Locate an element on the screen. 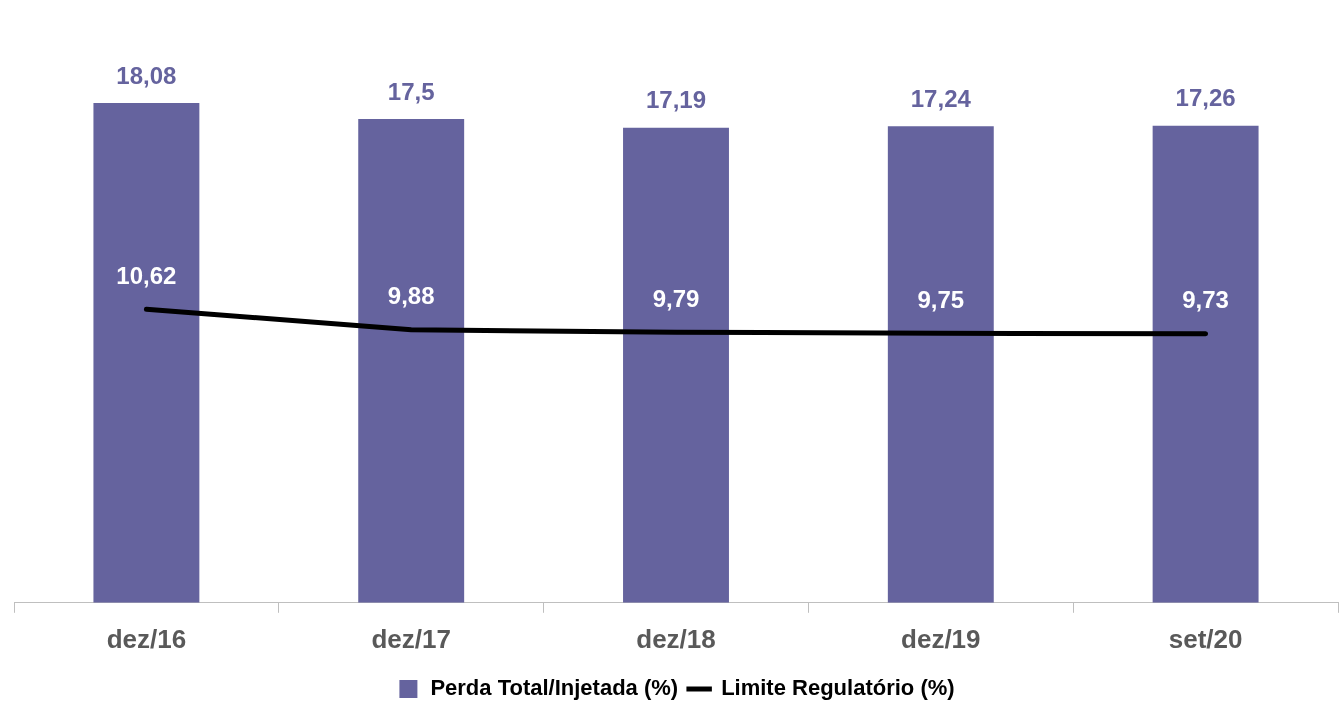 The width and height of the screenshot is (1340, 710). data-label: 9,75 is located at coordinates (941, 299).